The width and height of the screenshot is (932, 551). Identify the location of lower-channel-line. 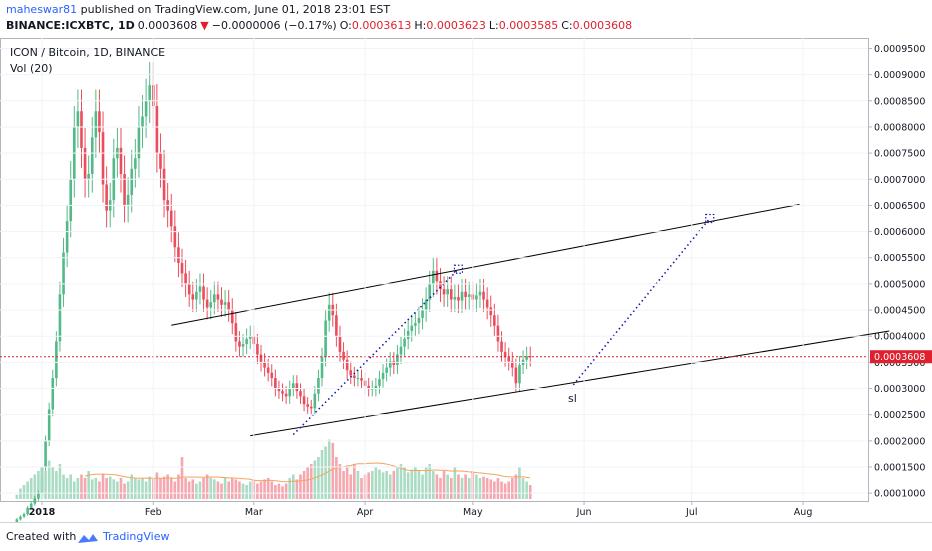
(570, 383).